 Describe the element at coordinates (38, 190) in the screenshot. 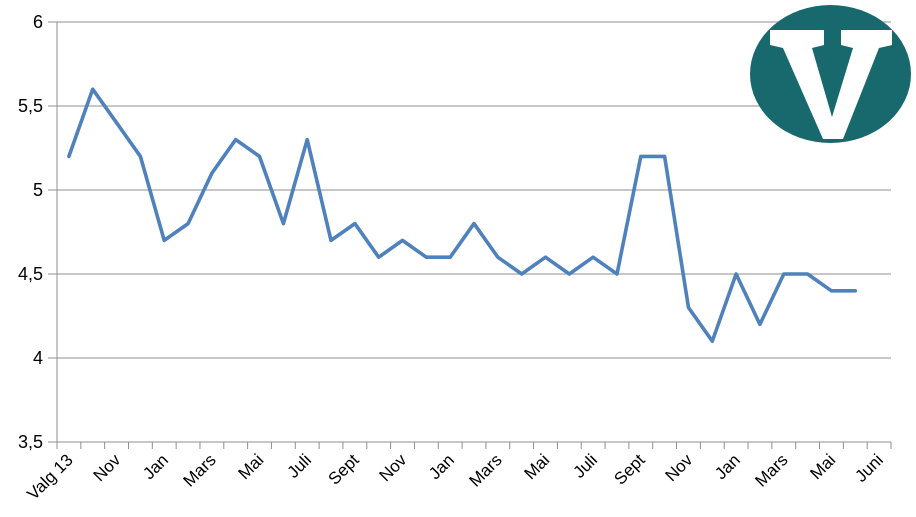

I see `y-tick-label: 5` at that location.